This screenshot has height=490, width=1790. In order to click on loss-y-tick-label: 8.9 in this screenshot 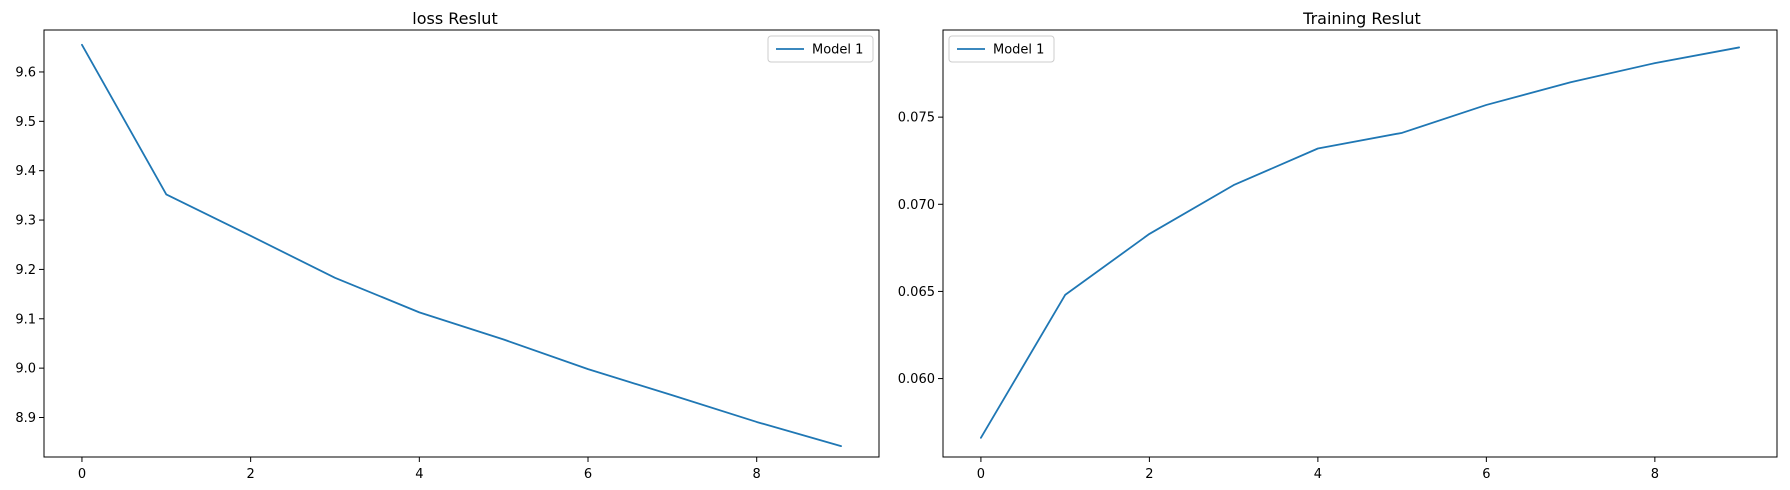, I will do `click(25, 418)`.